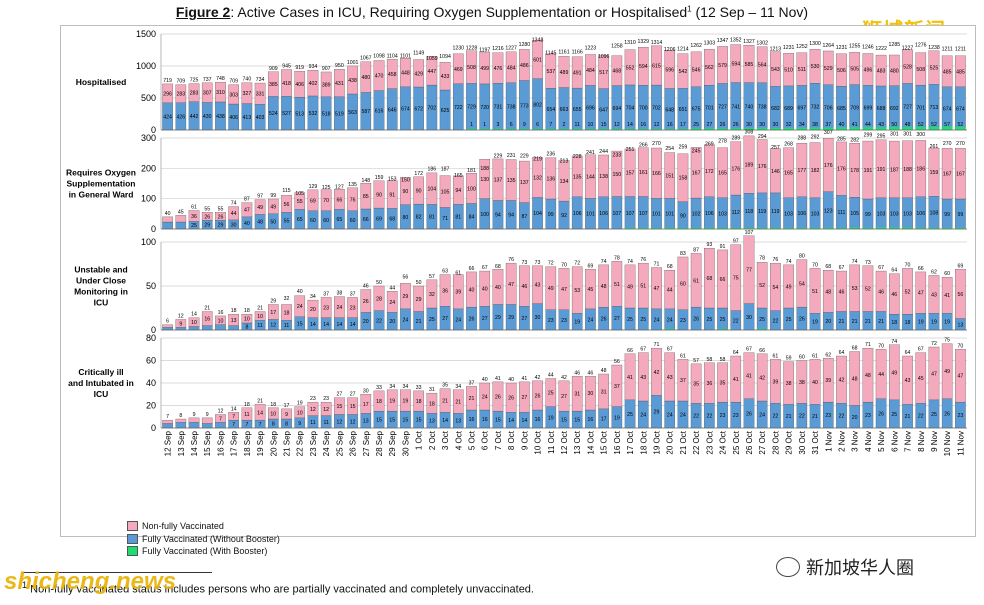 Image resolution: width=984 pixels, height=605 pixels. What do you see at coordinates (273, 425) in the screenshot?
I see `data-label-without-booster: 8` at bounding box center [273, 425].